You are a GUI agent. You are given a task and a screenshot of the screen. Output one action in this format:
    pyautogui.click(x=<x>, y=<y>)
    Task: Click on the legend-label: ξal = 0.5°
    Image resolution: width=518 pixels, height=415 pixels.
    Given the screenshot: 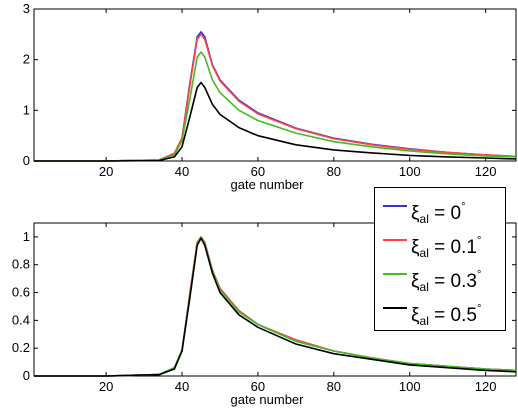 What is the action you would take?
    pyautogui.click(x=446, y=315)
    